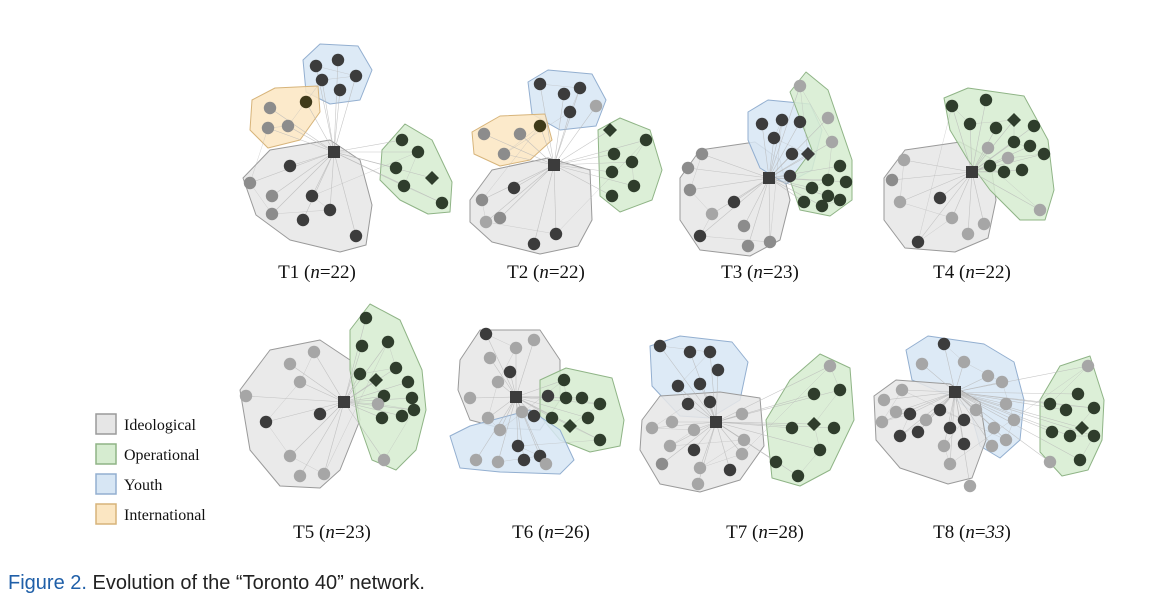 This screenshot has width=1160, height=603. Describe the element at coordinates (317, 272) in the screenshot. I see `panel-label: T1 (n=22)` at that location.